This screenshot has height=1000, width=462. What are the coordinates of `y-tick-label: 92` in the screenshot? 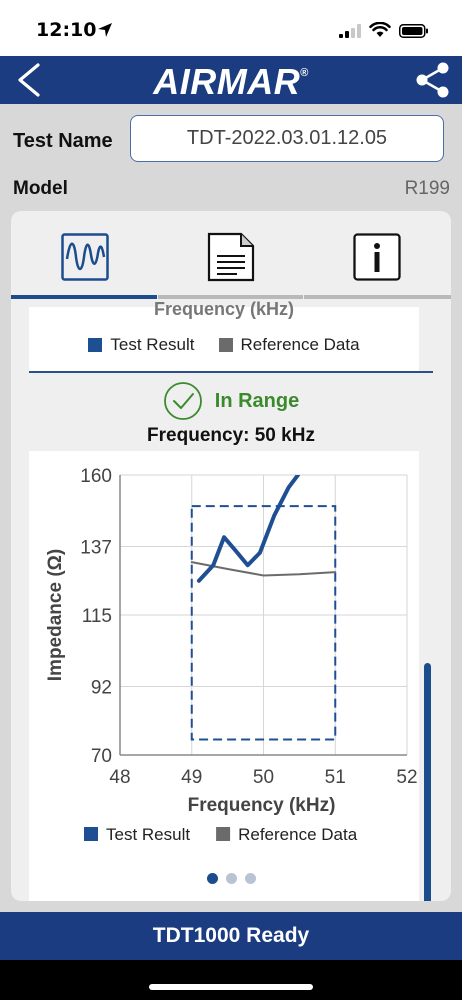 It's located at (101, 688).